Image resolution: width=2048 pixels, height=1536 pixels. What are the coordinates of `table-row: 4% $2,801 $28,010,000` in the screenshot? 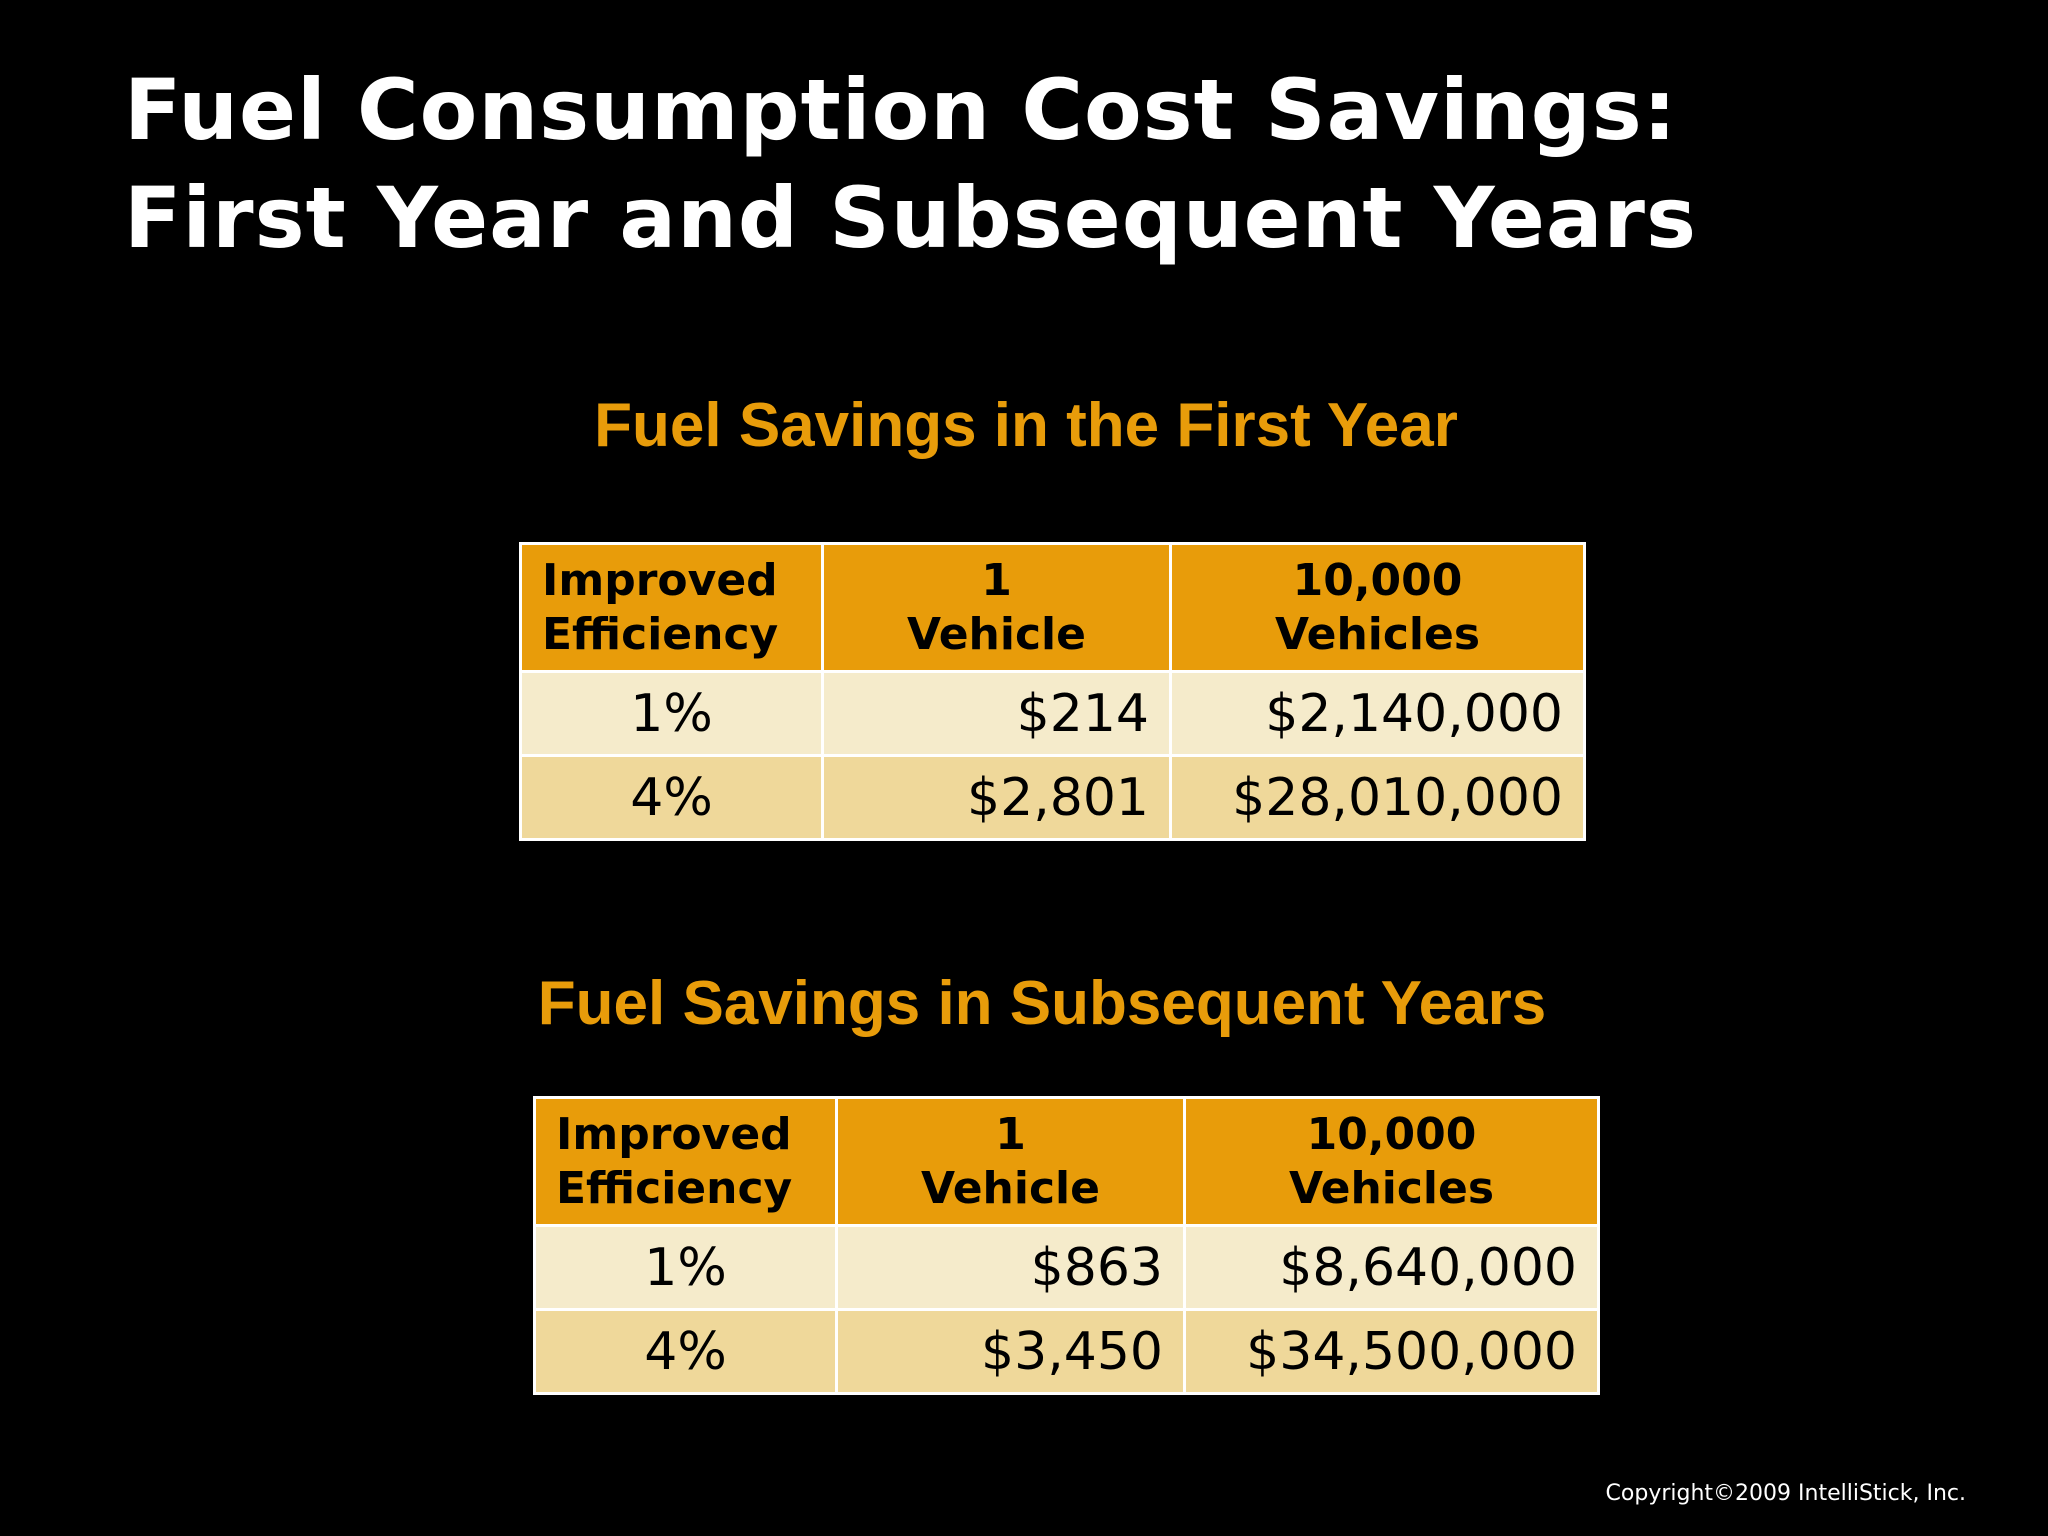 It's located at (1052, 797).